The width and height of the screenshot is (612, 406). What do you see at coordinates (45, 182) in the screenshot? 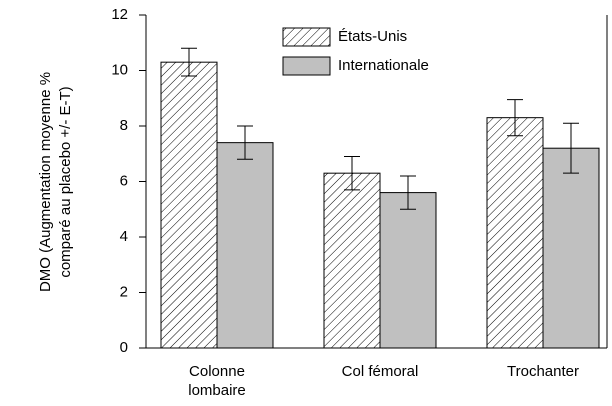
I see `y-axis-label: DMO (Augmentation moyenne %` at bounding box center [45, 182].